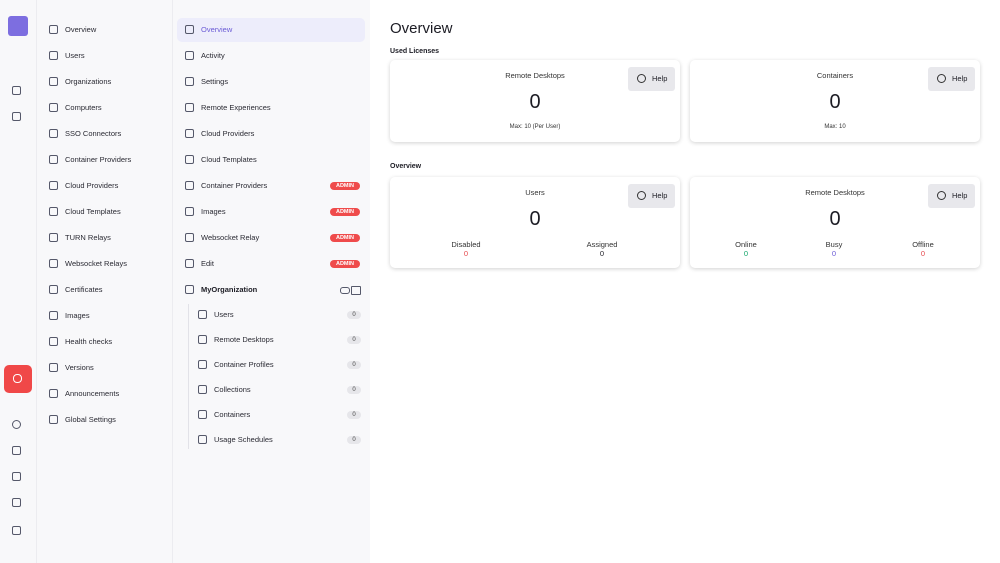 Image resolution: width=1000 pixels, height=563 pixels. Describe the element at coordinates (89, 341) in the screenshot. I see `nav-item: Health checks` at that location.